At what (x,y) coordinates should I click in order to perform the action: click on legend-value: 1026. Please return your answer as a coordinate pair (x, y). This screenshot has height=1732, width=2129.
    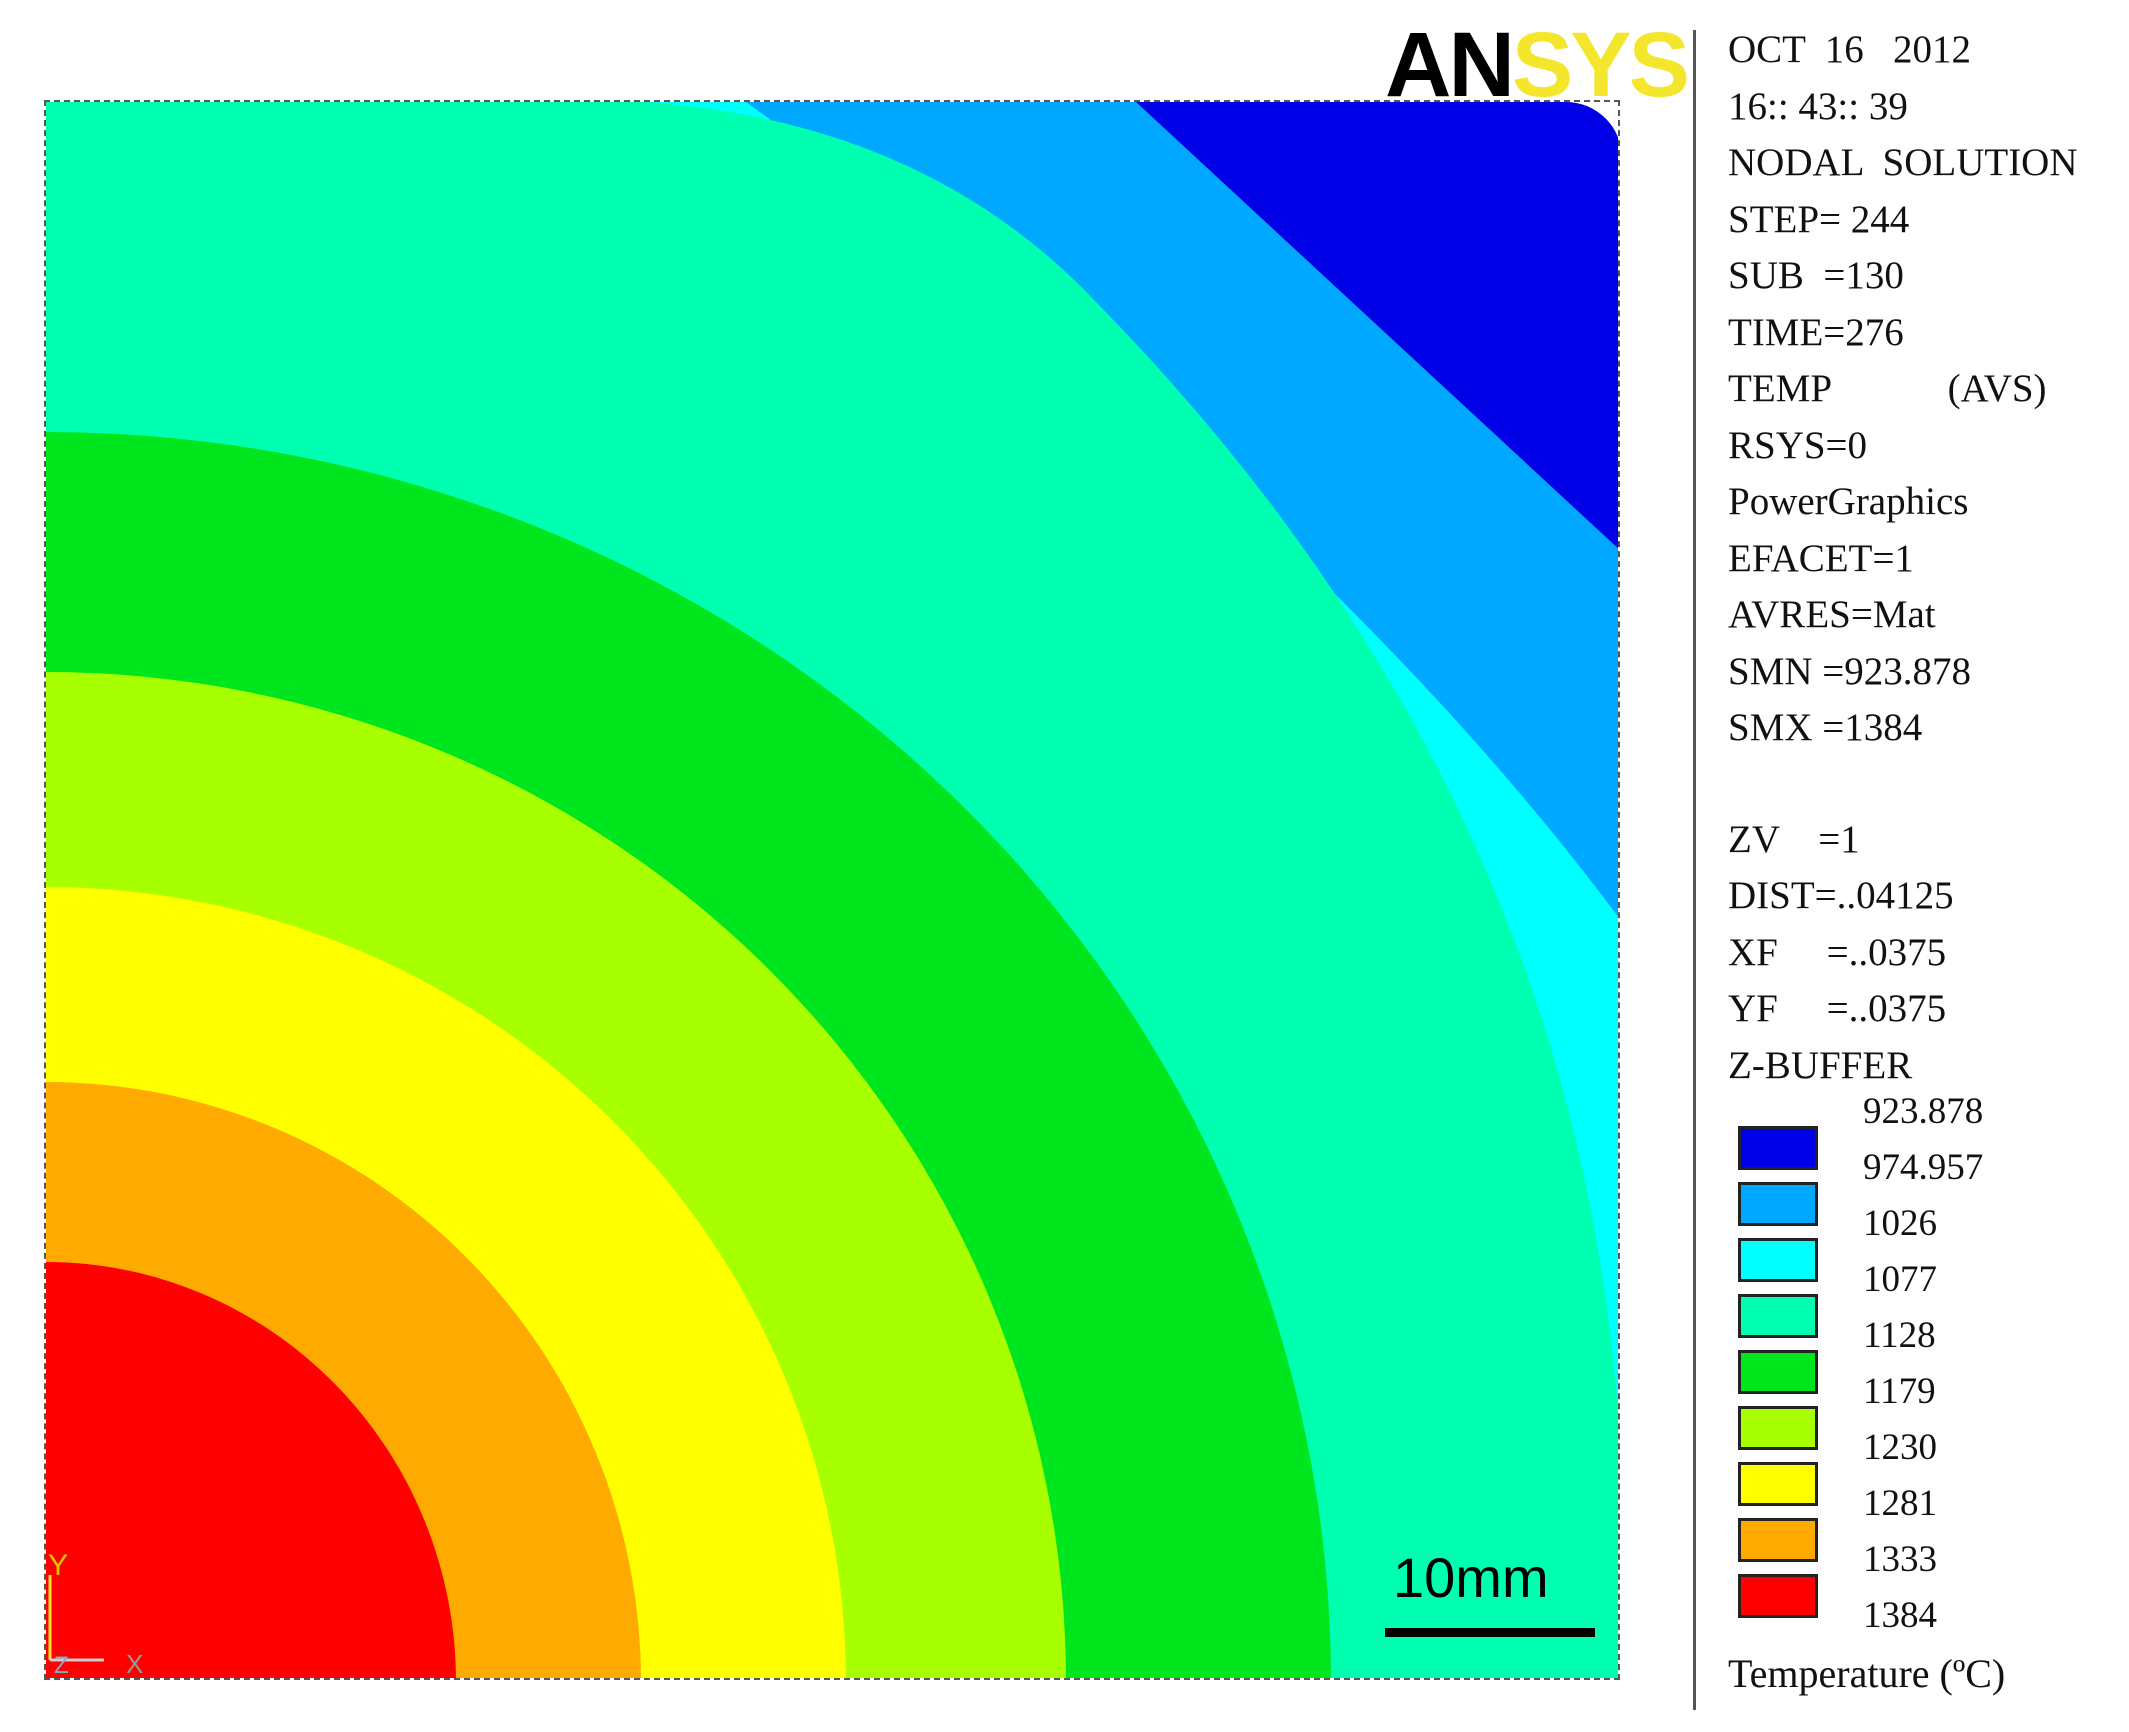
    Looking at the image, I should click on (1900, 1223).